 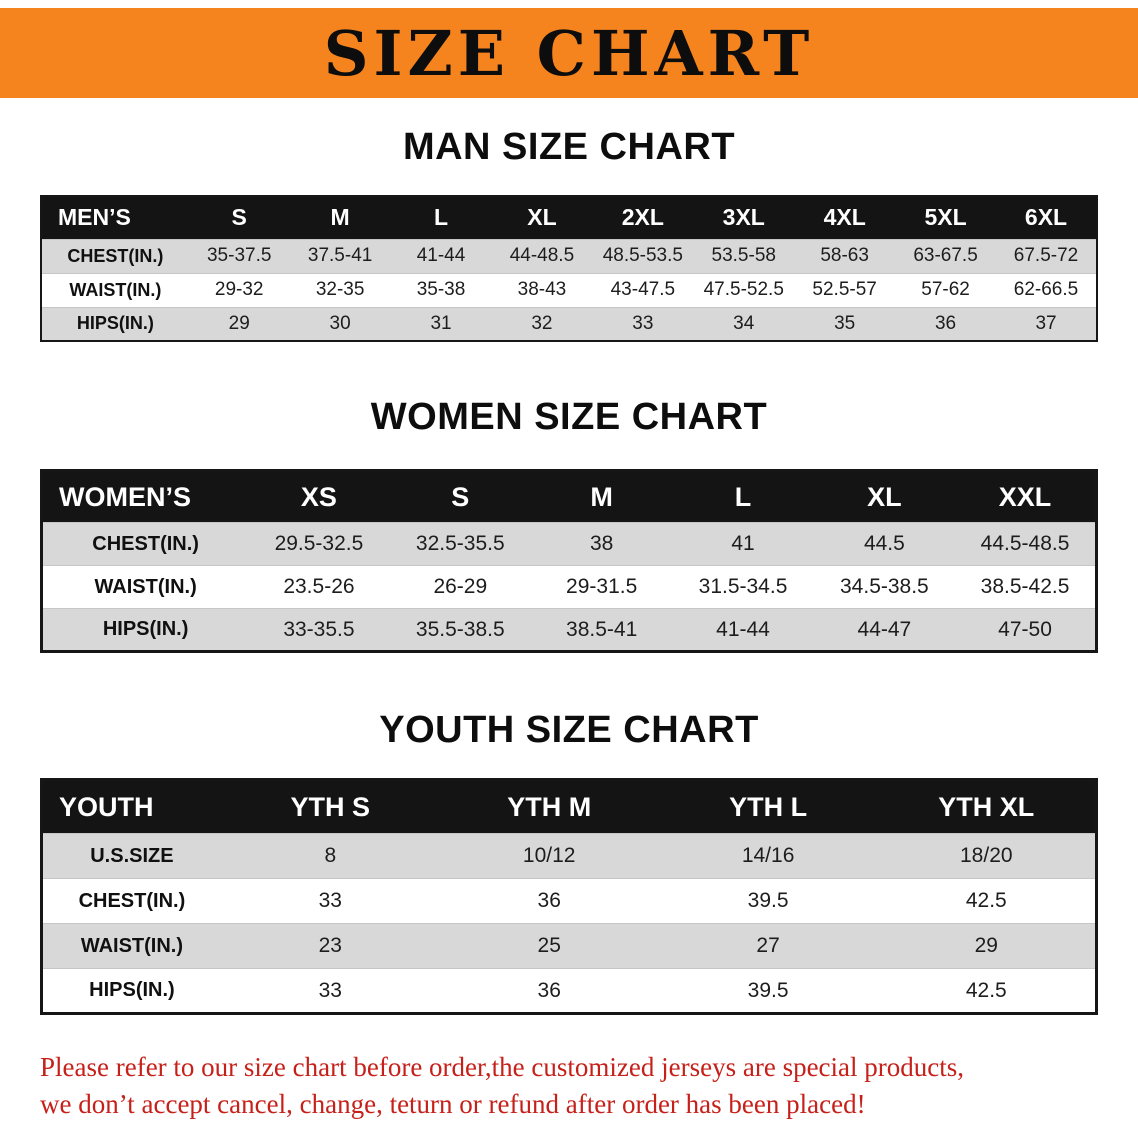 I want to click on data-cell: 35.5-38.5, so click(x=460, y=630).